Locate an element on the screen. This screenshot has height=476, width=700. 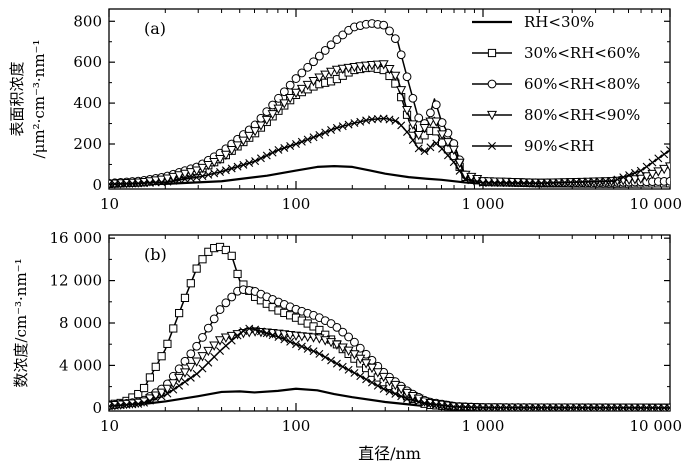
y-tick-label: 200 is located at coordinates (87, 144).